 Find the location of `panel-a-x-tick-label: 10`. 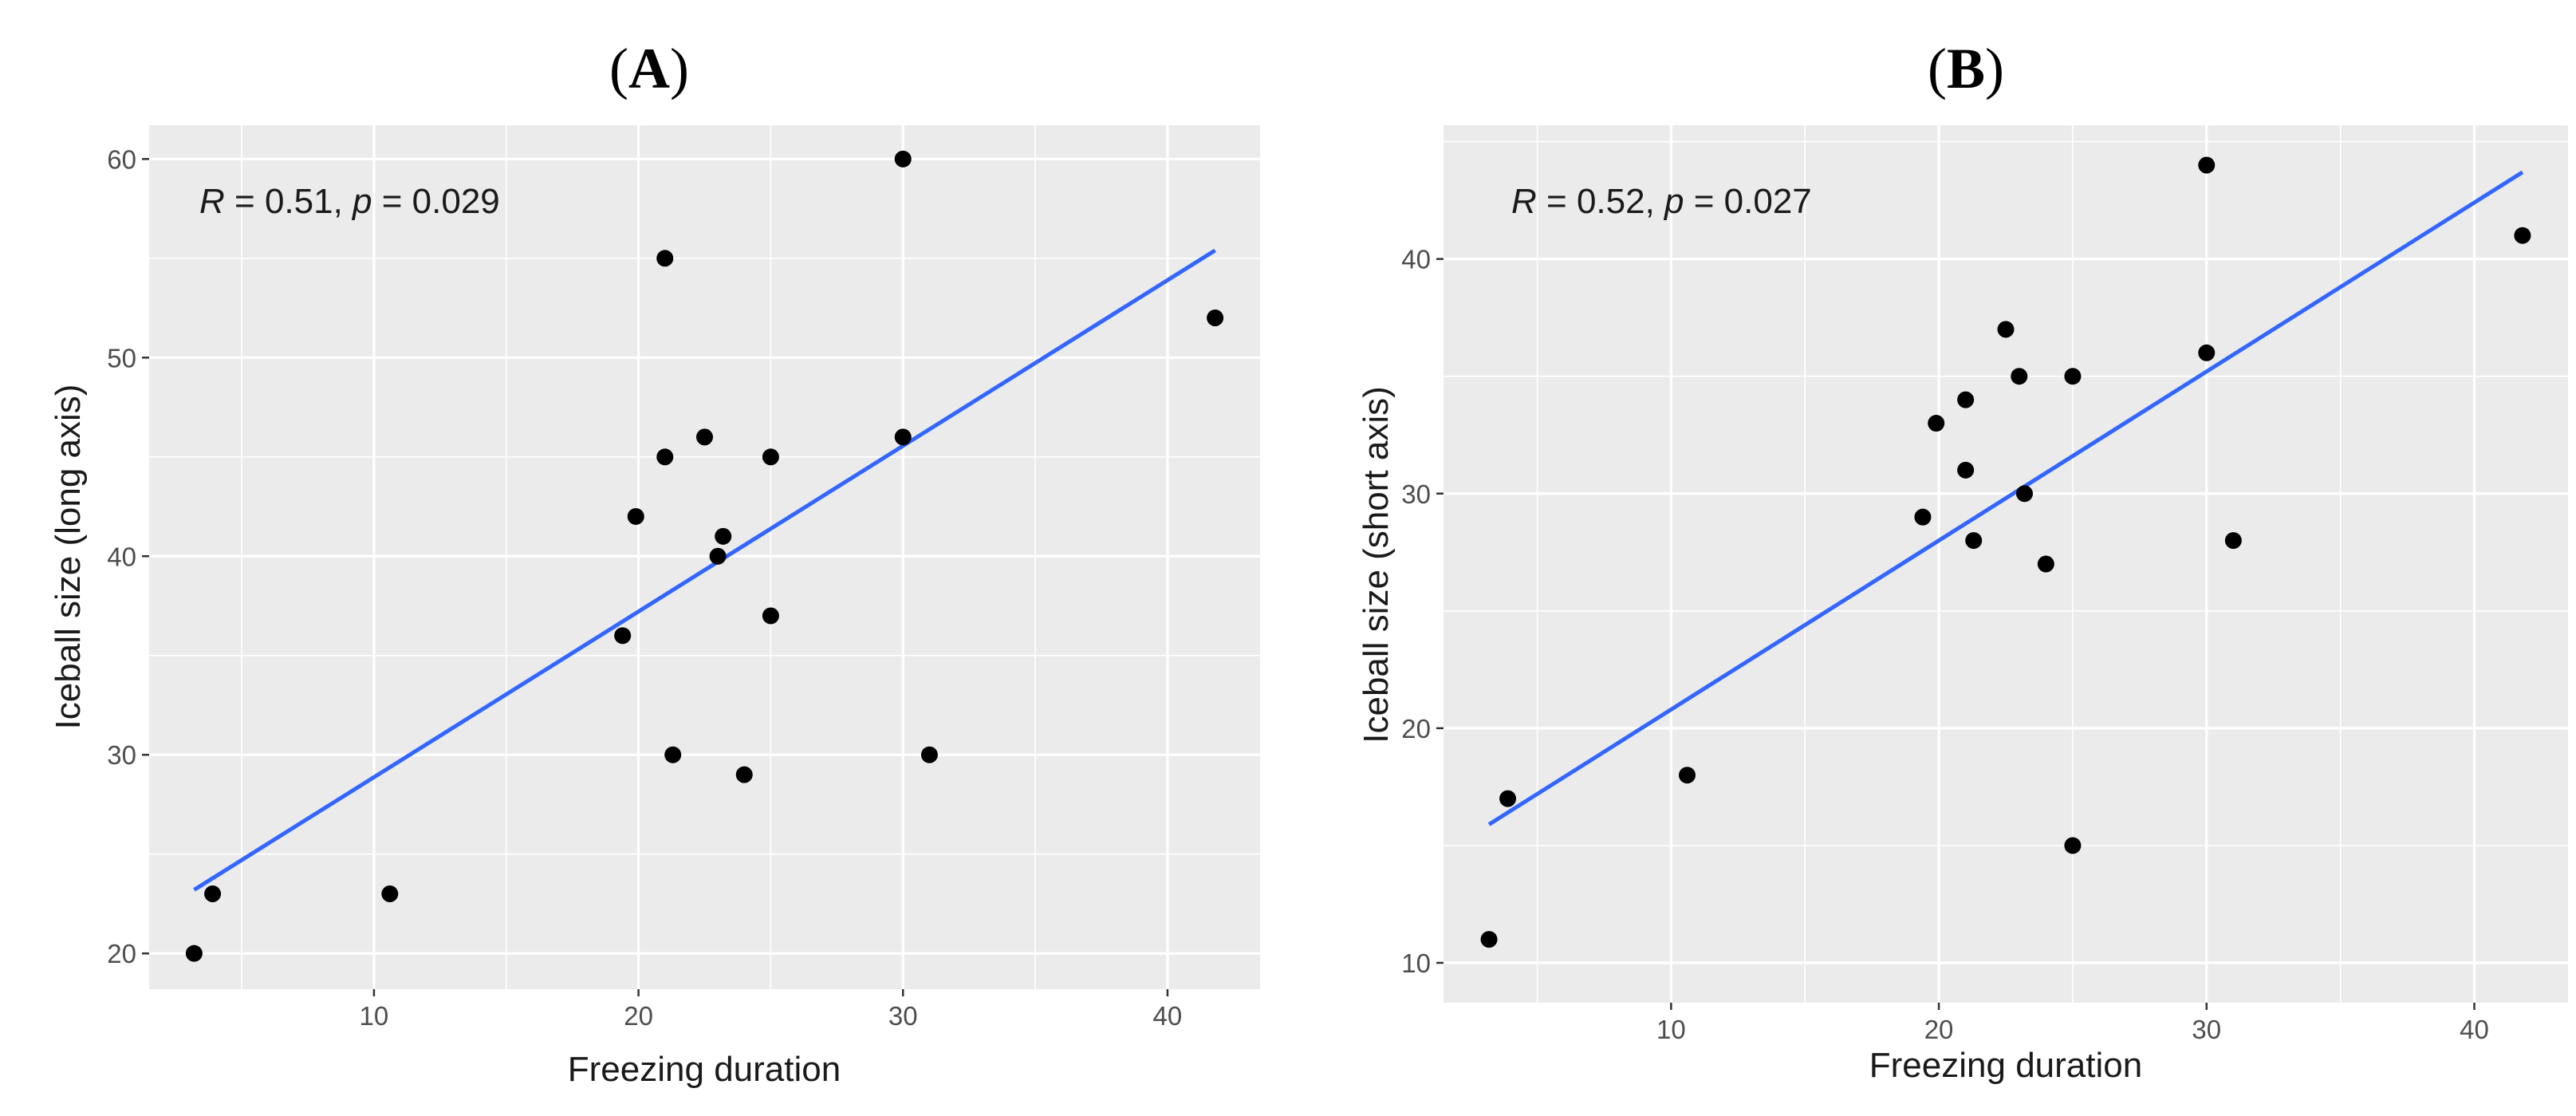

panel-a-x-tick-label: 10 is located at coordinates (374, 1016).